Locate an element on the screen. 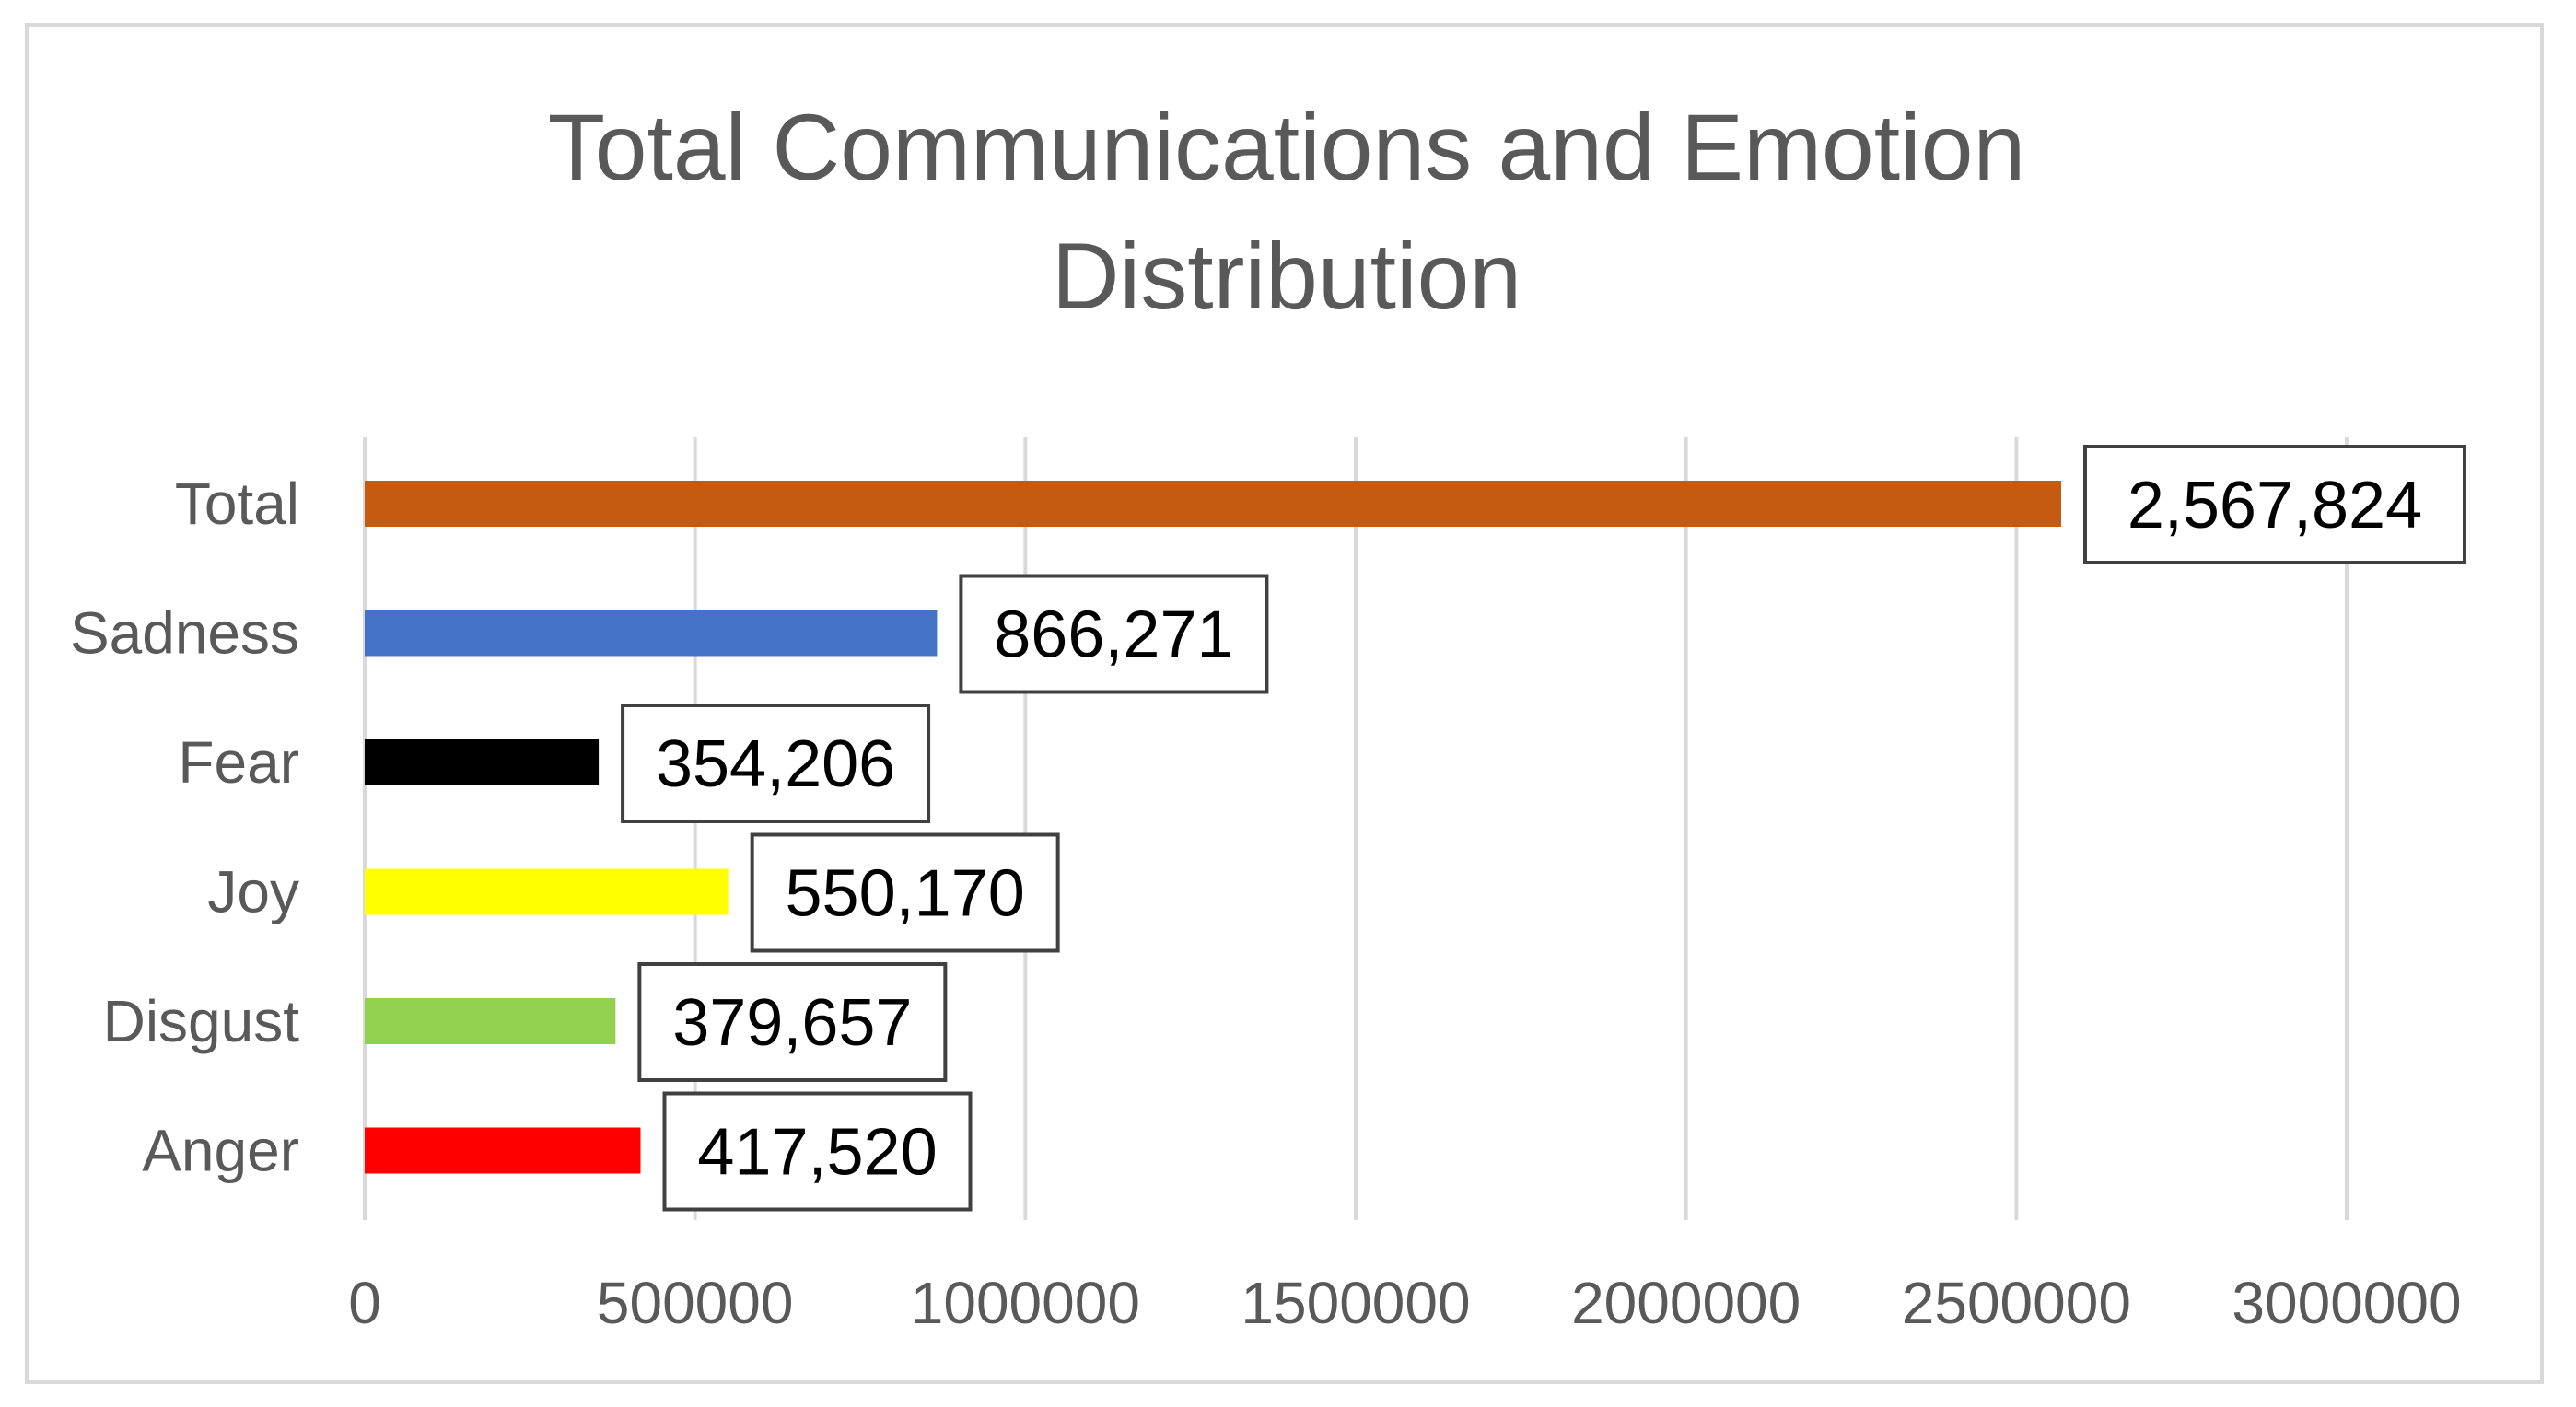 Image resolution: width=2576 pixels, height=1407 pixels. category-label-anger: Anger is located at coordinates (220, 1151).